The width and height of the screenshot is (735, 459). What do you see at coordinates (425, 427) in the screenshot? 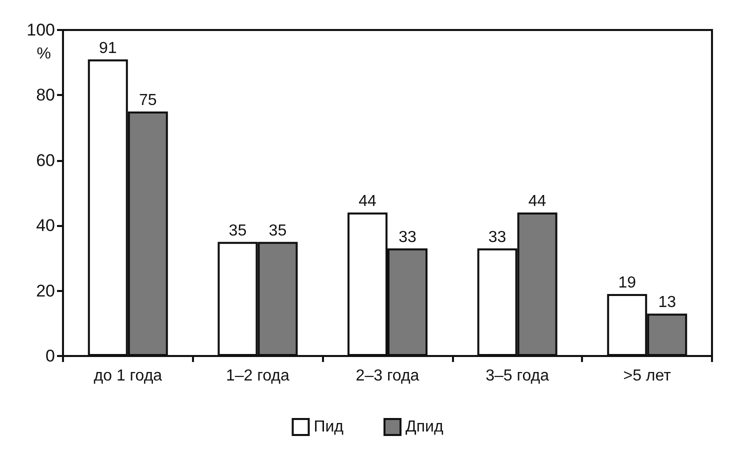
I see `legend-label: Дпид` at bounding box center [425, 427].